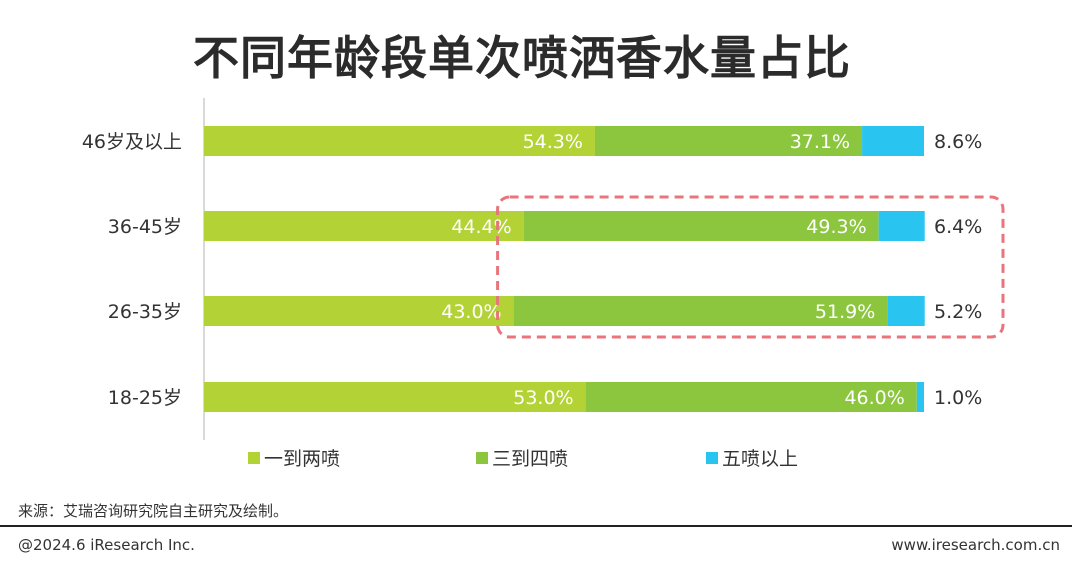 Image resolution: width=1080 pixels, height=564 pixels. Describe the element at coordinates (760, 459) in the screenshot. I see `legend-label: 五喷以上` at that location.